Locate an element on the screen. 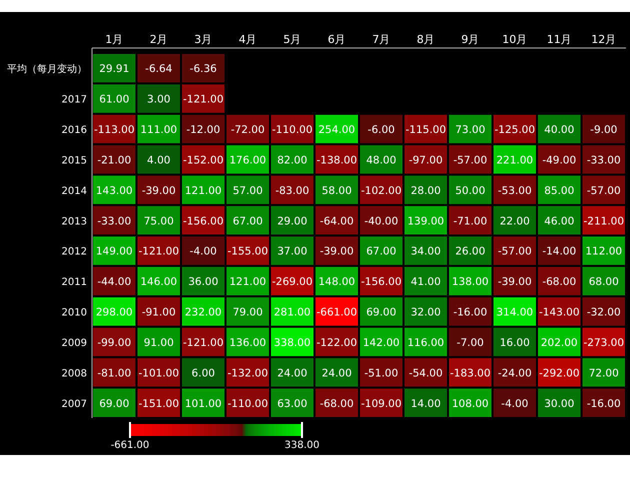 This screenshot has width=630, height=490. data-label: -57.00 is located at coordinates (470, 160).